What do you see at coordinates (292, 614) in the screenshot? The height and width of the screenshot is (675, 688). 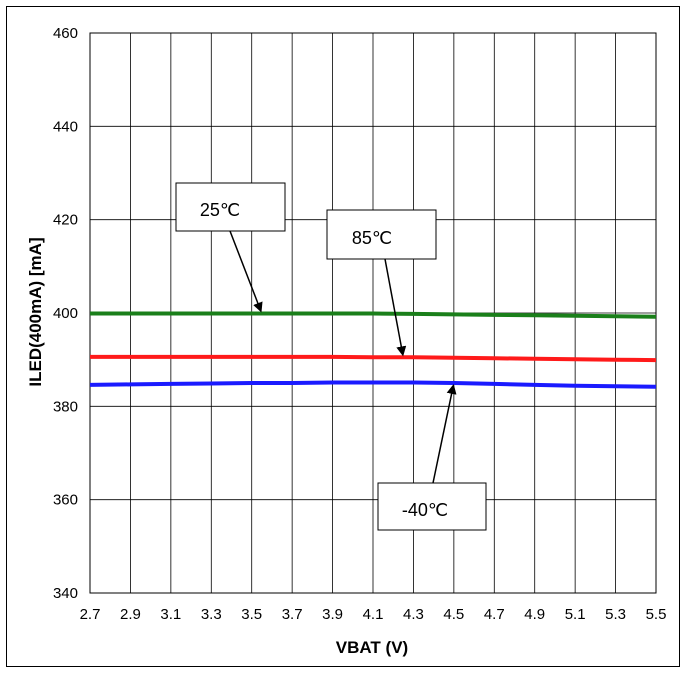 I see `x-tick-label: 3.7` at bounding box center [292, 614].